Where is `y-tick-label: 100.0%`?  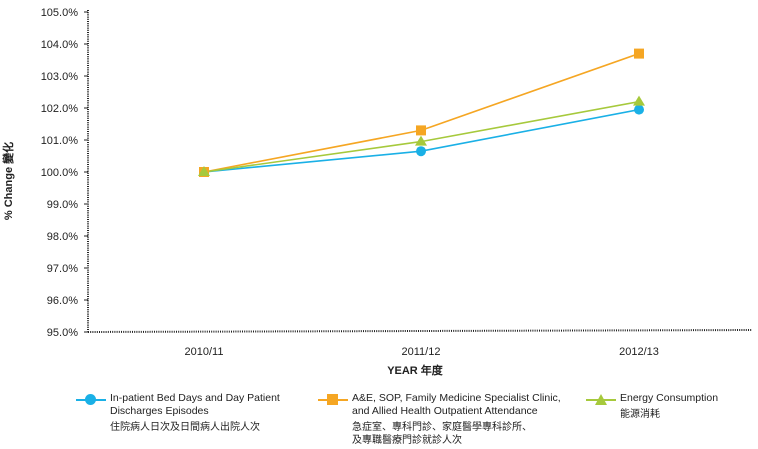 y-tick-label: 100.0% is located at coordinates (60, 173).